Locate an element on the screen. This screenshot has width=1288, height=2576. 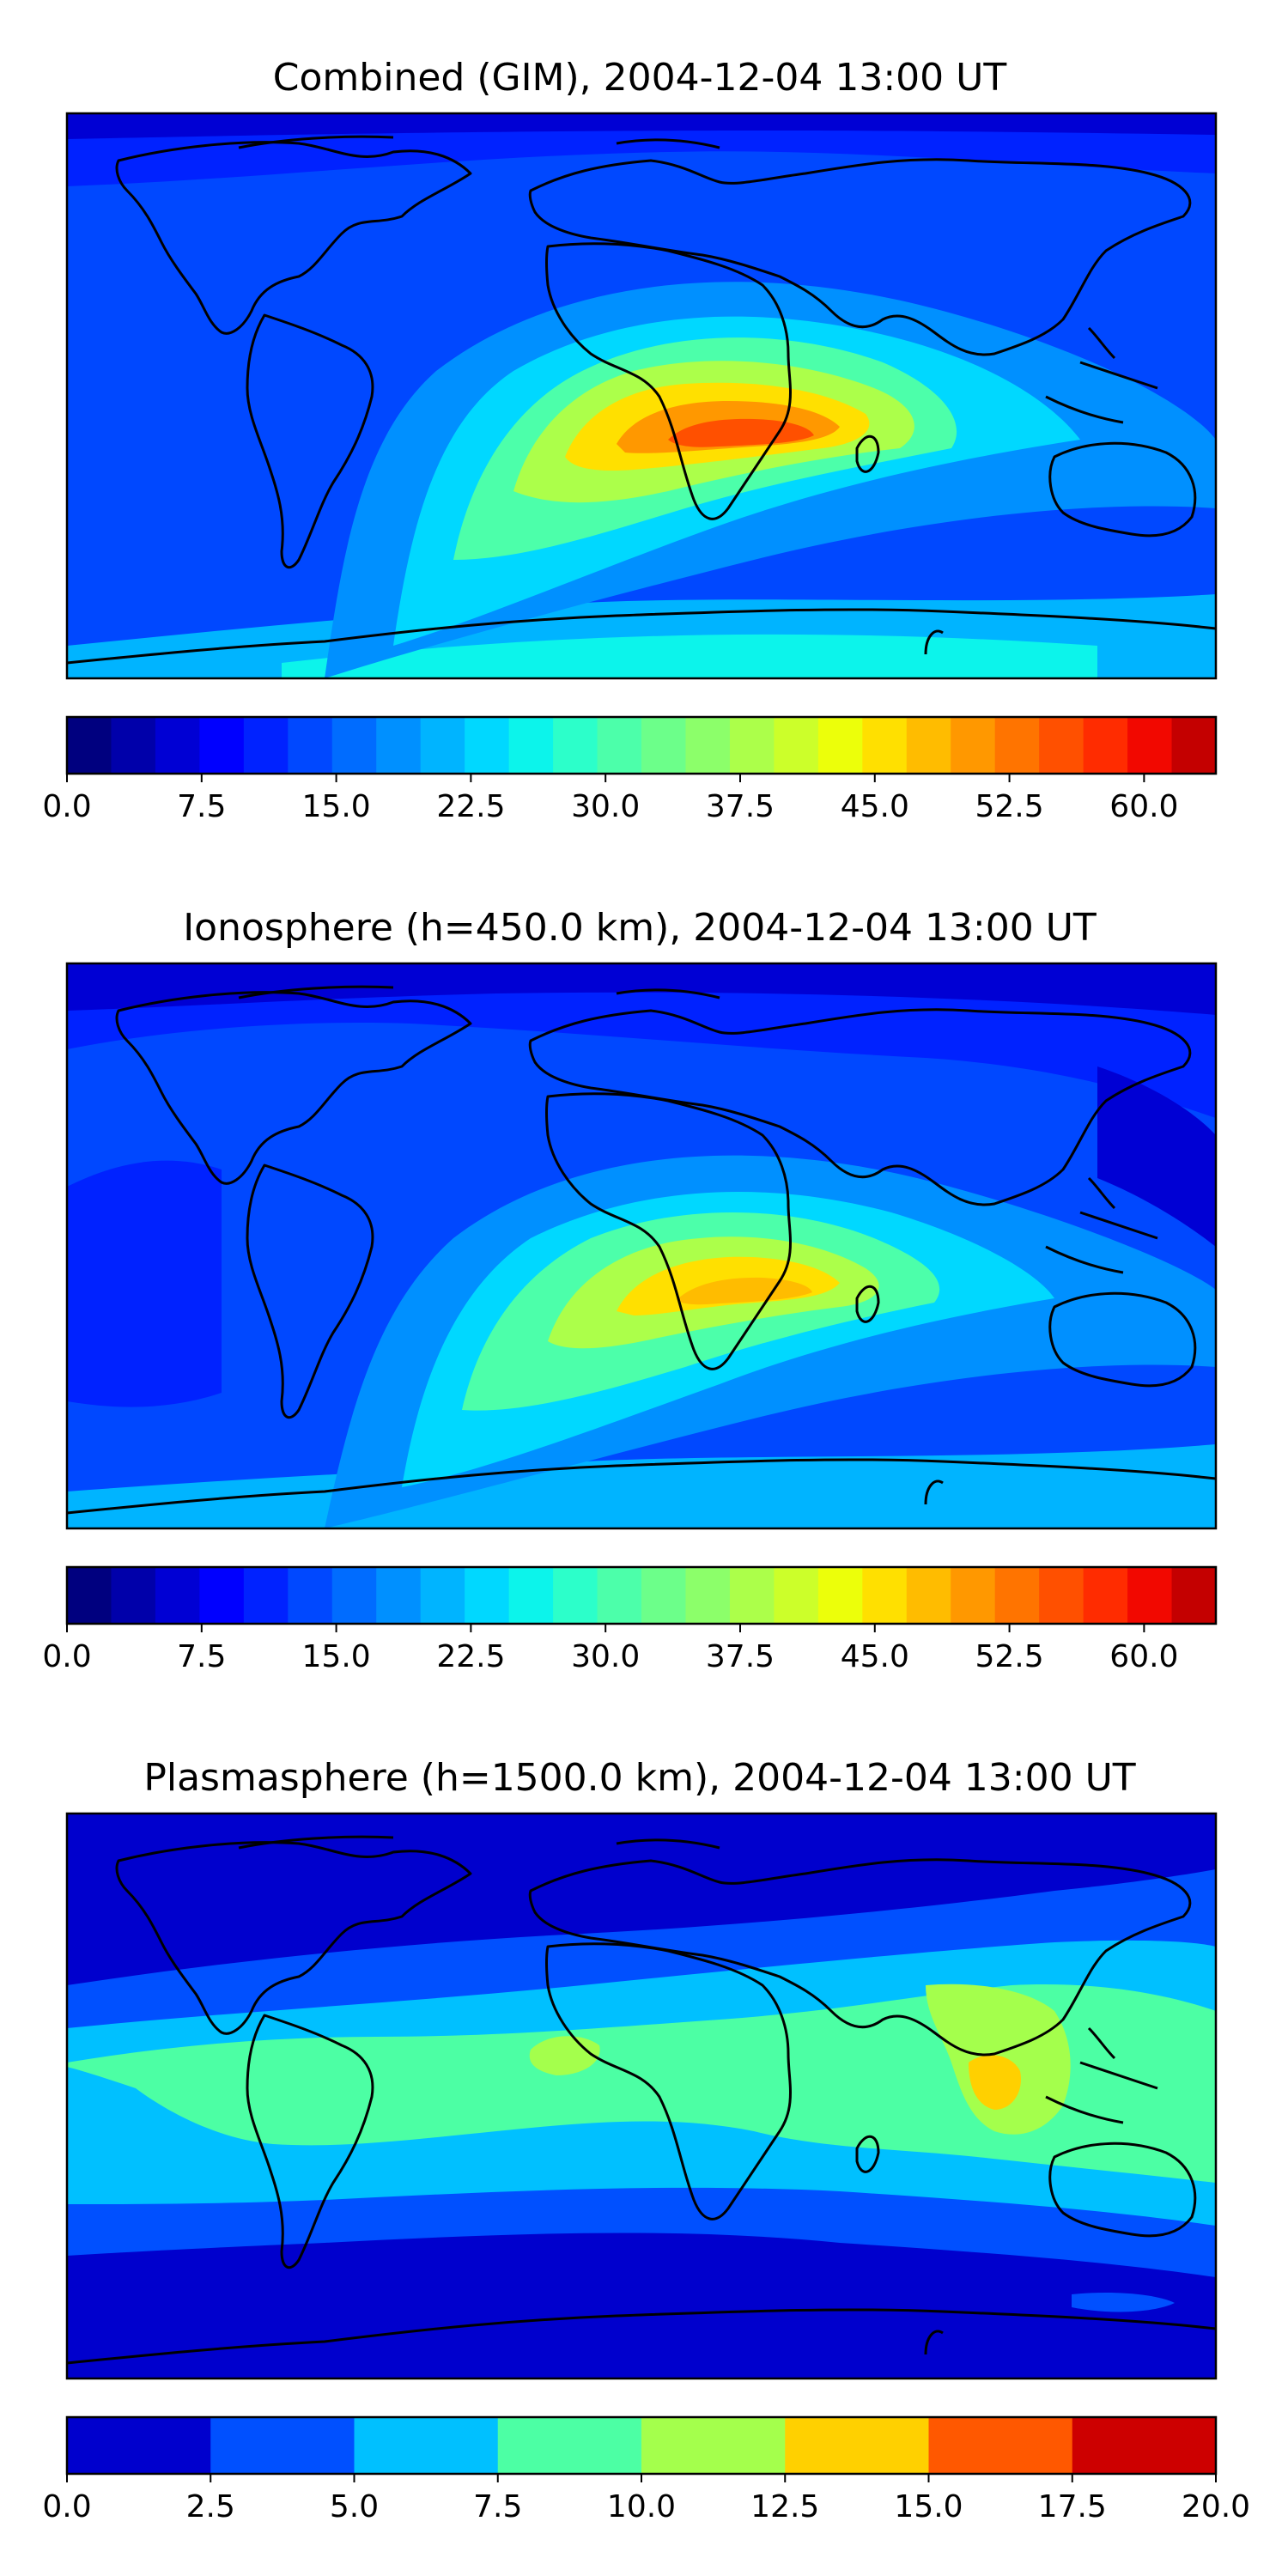
tec-contour-south-cyan is located at coordinates (689, 656).